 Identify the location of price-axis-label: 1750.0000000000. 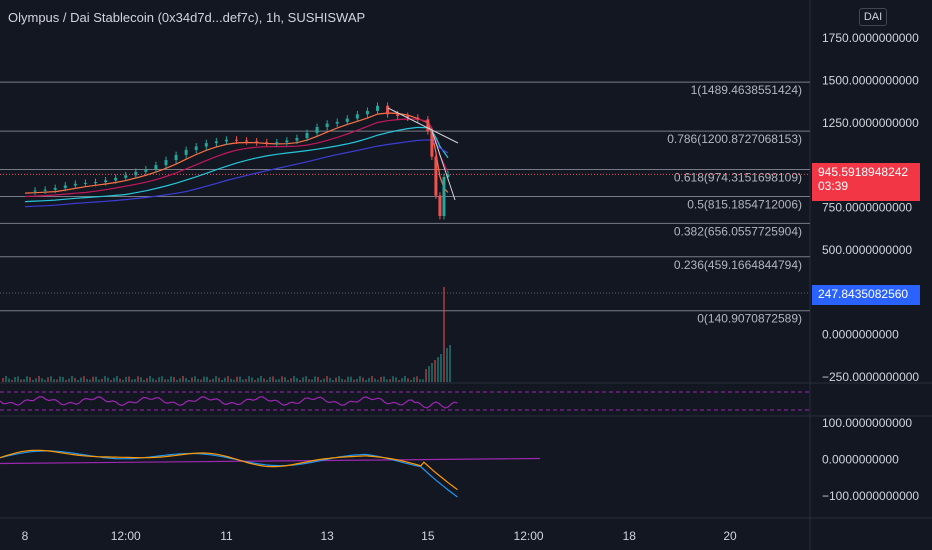
(870, 38).